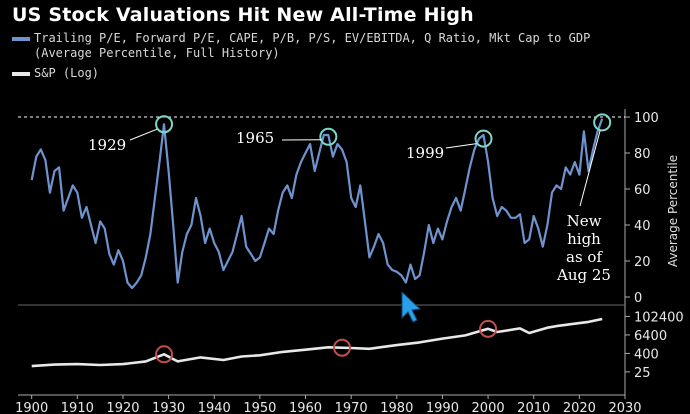  Describe the element at coordinates (425, 153) in the screenshot. I see `annotation-1999: 1999` at that location.